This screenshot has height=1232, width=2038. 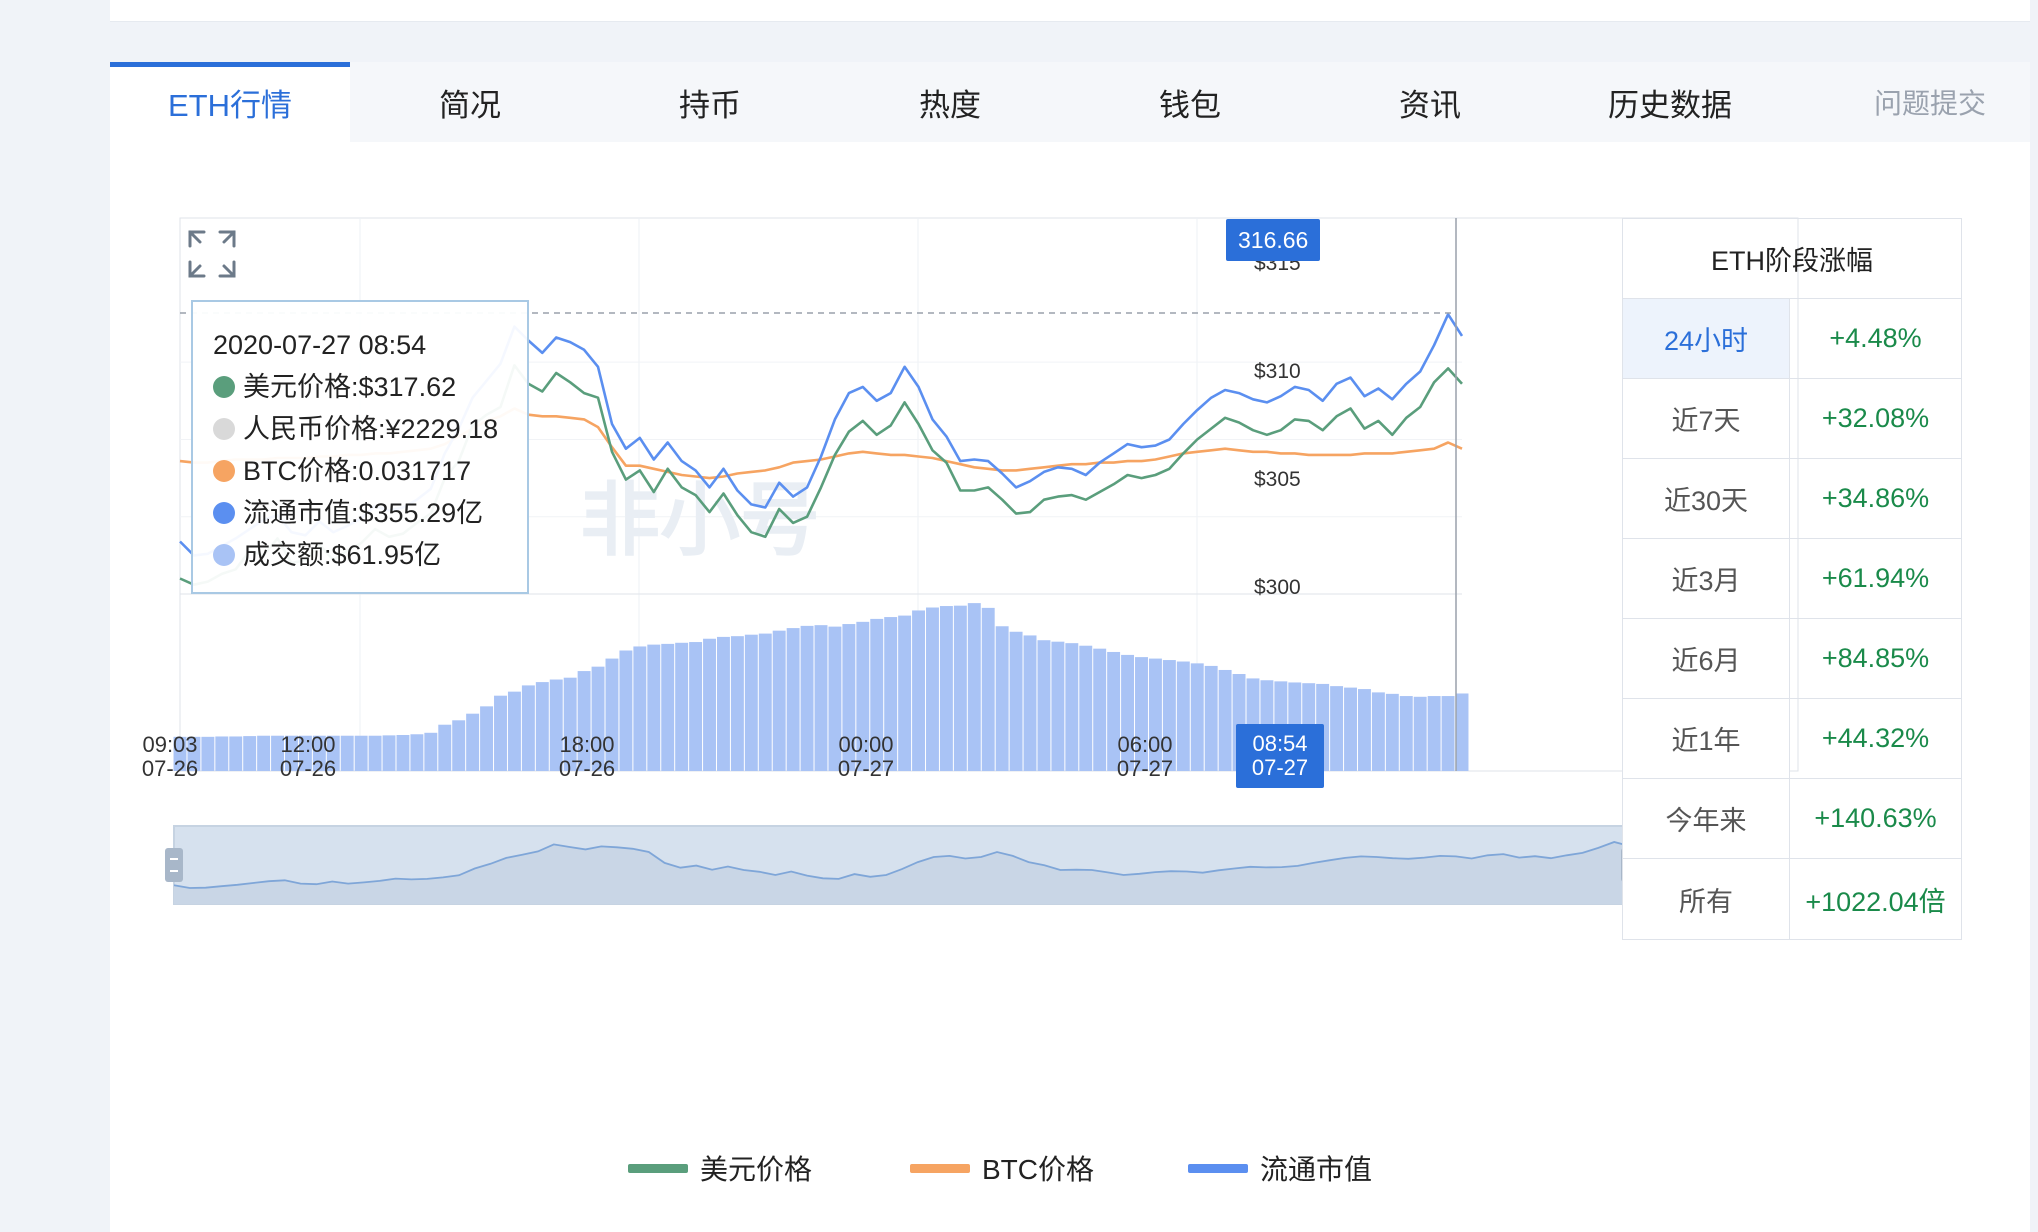 What do you see at coordinates (902, 865) in the screenshot?
I see `zoom-slider-line` at bounding box center [902, 865].